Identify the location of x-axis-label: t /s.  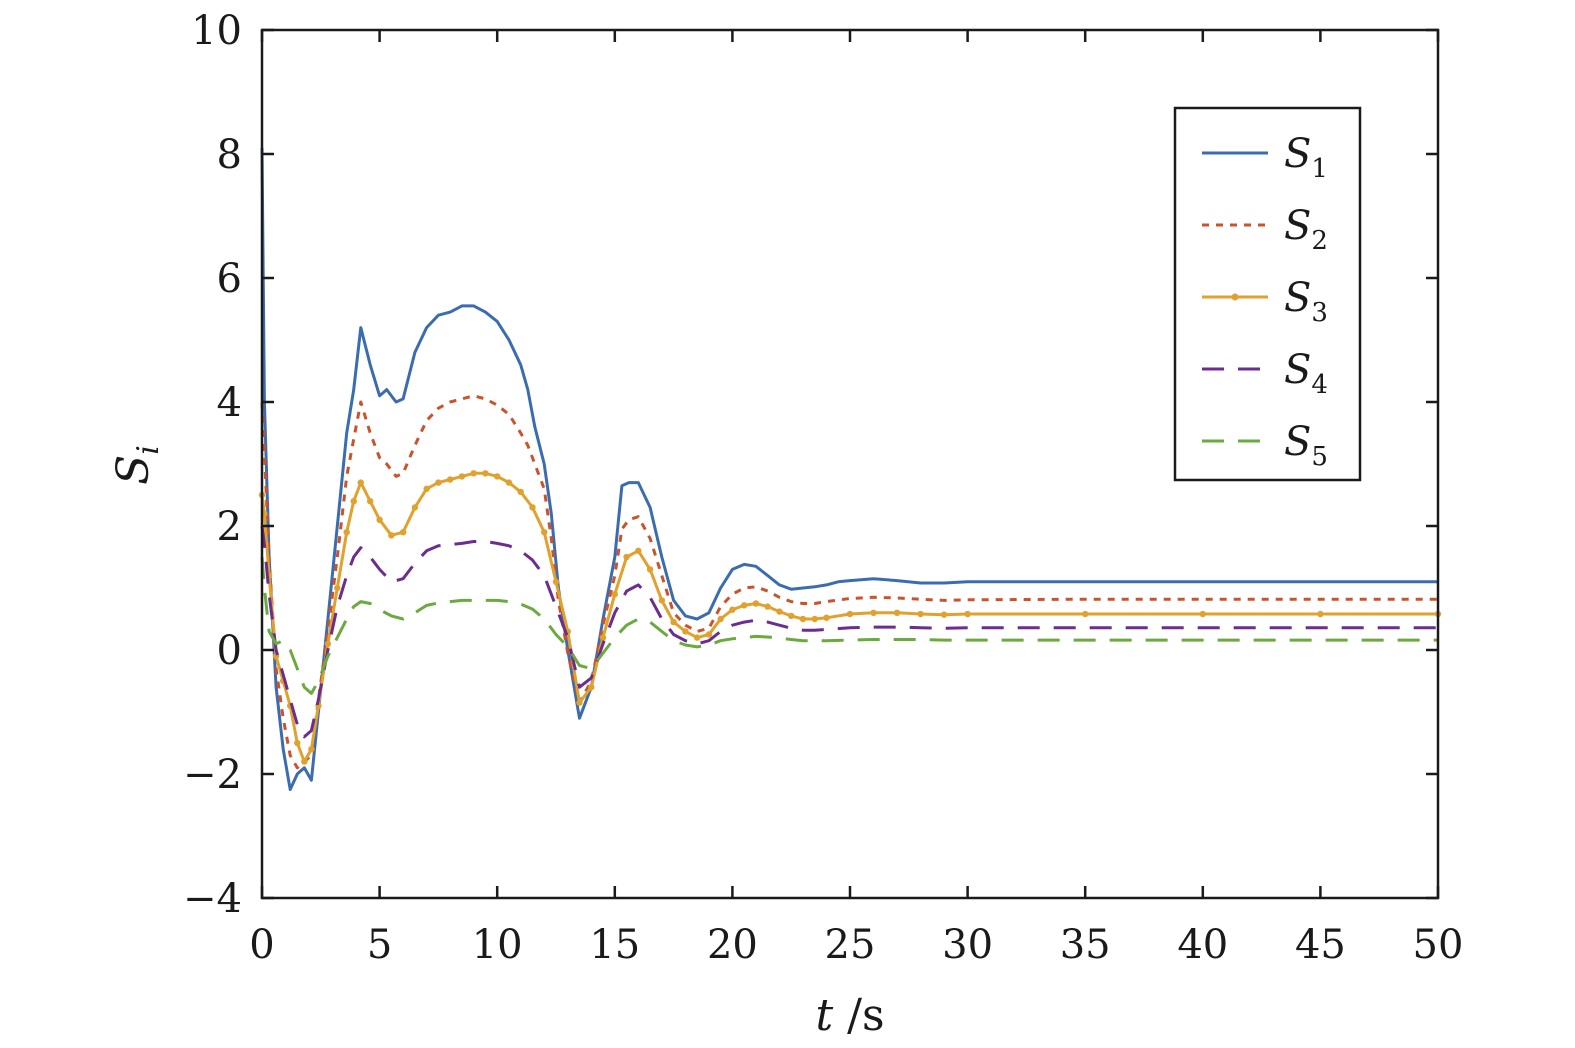
(849, 1015).